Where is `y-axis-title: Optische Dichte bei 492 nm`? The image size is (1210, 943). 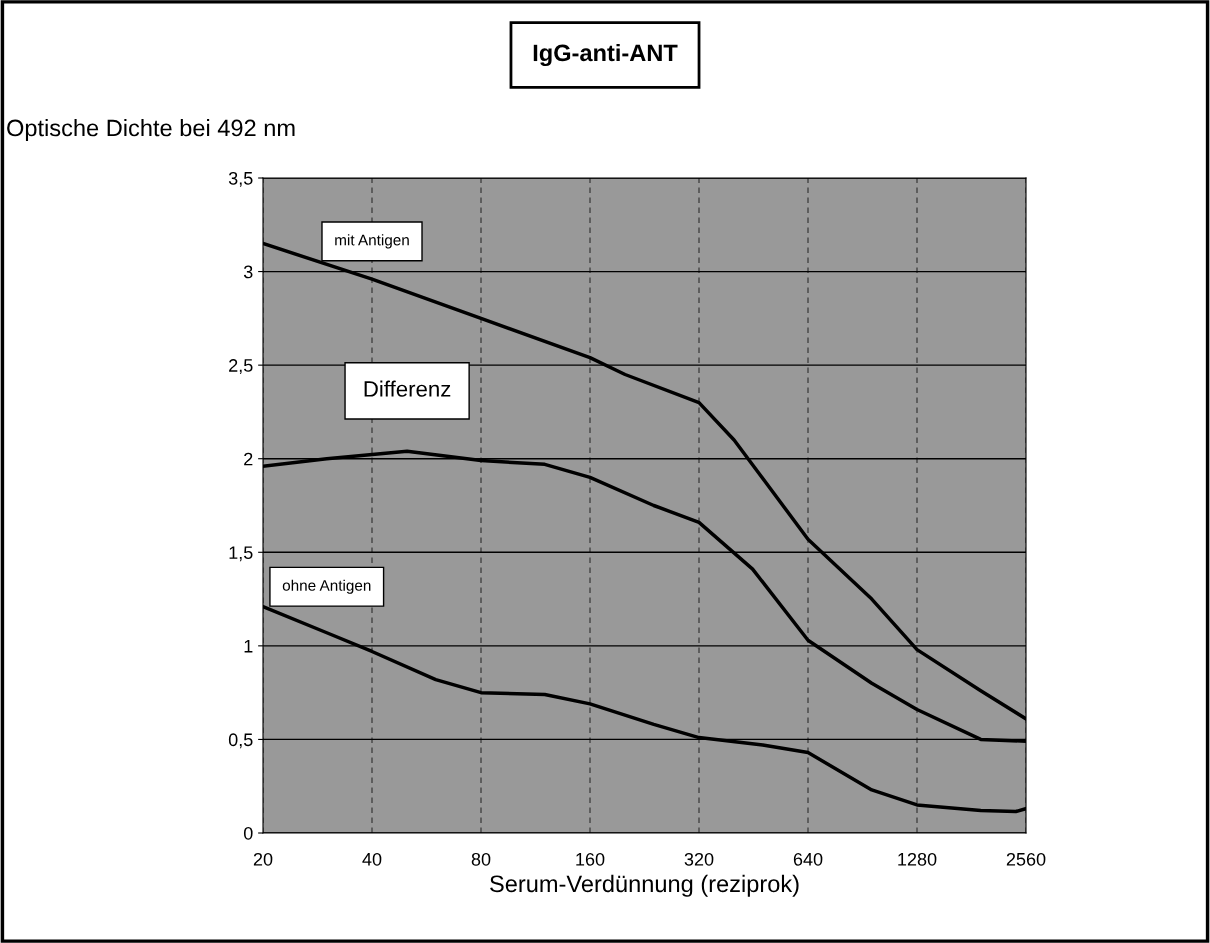 y-axis-title: Optische Dichte bei 492 nm is located at coordinates (151, 130).